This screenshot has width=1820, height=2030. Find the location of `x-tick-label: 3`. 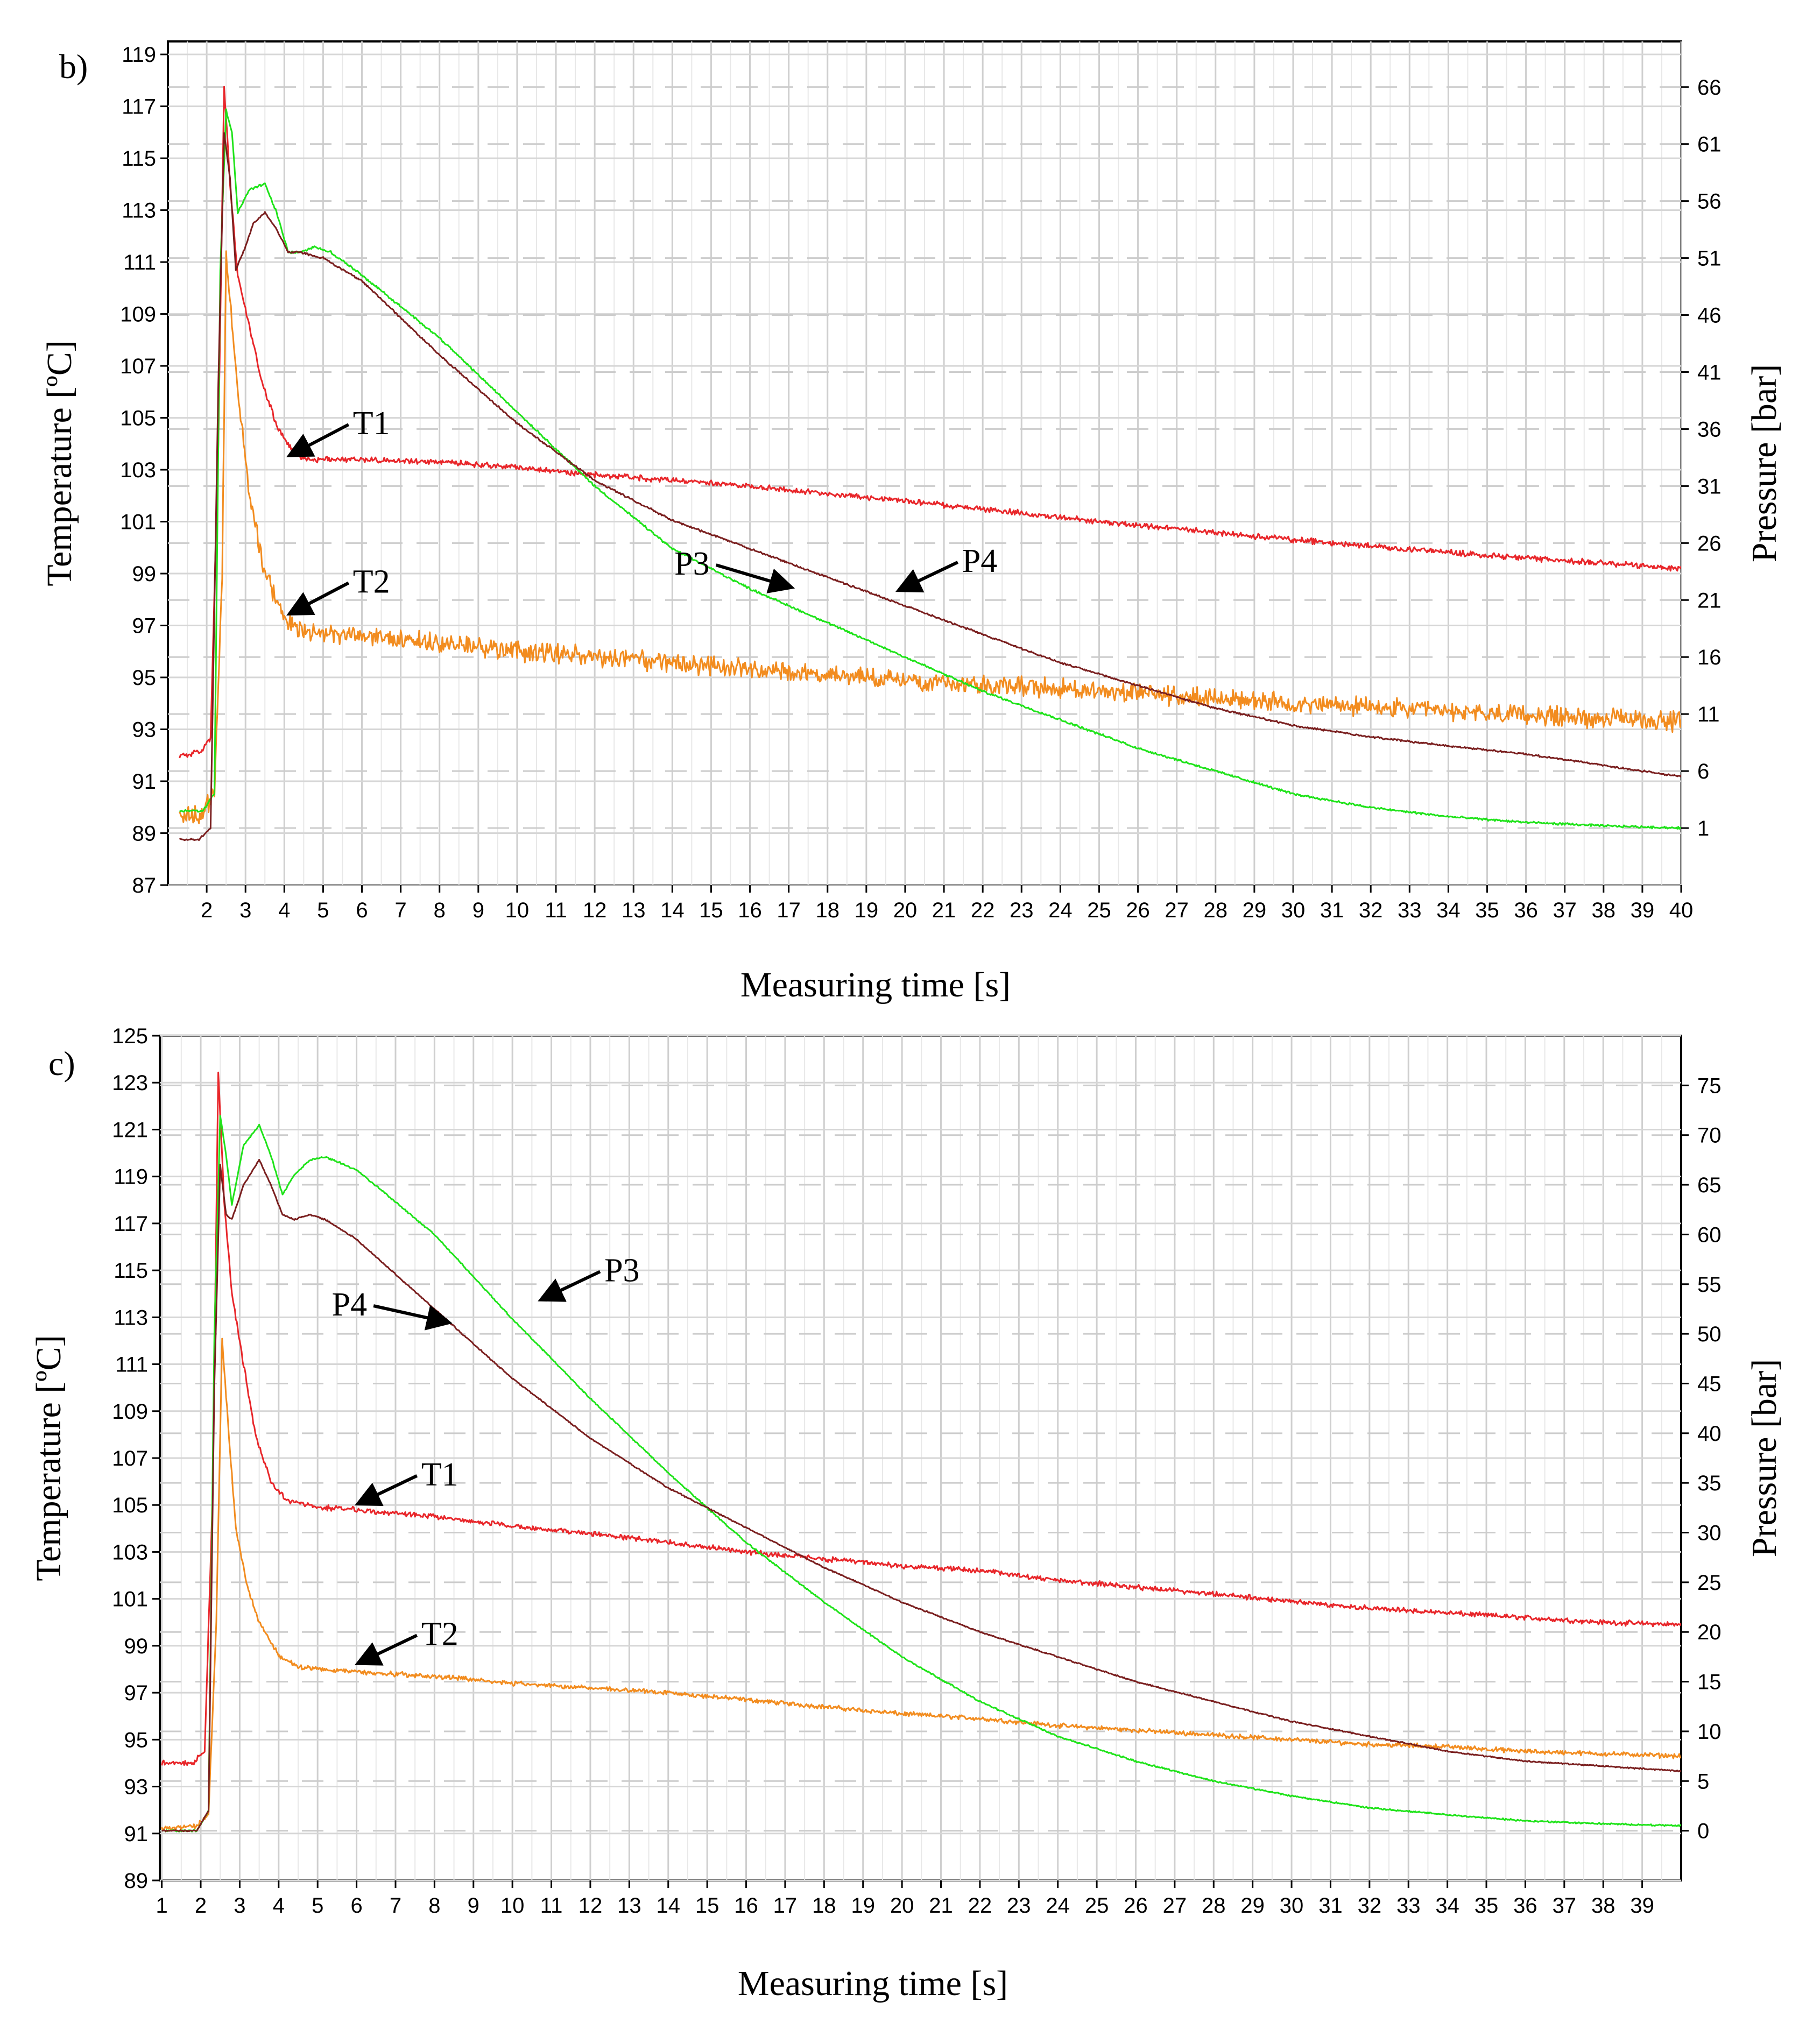

x-tick-label: 3 is located at coordinates (239, 1906).